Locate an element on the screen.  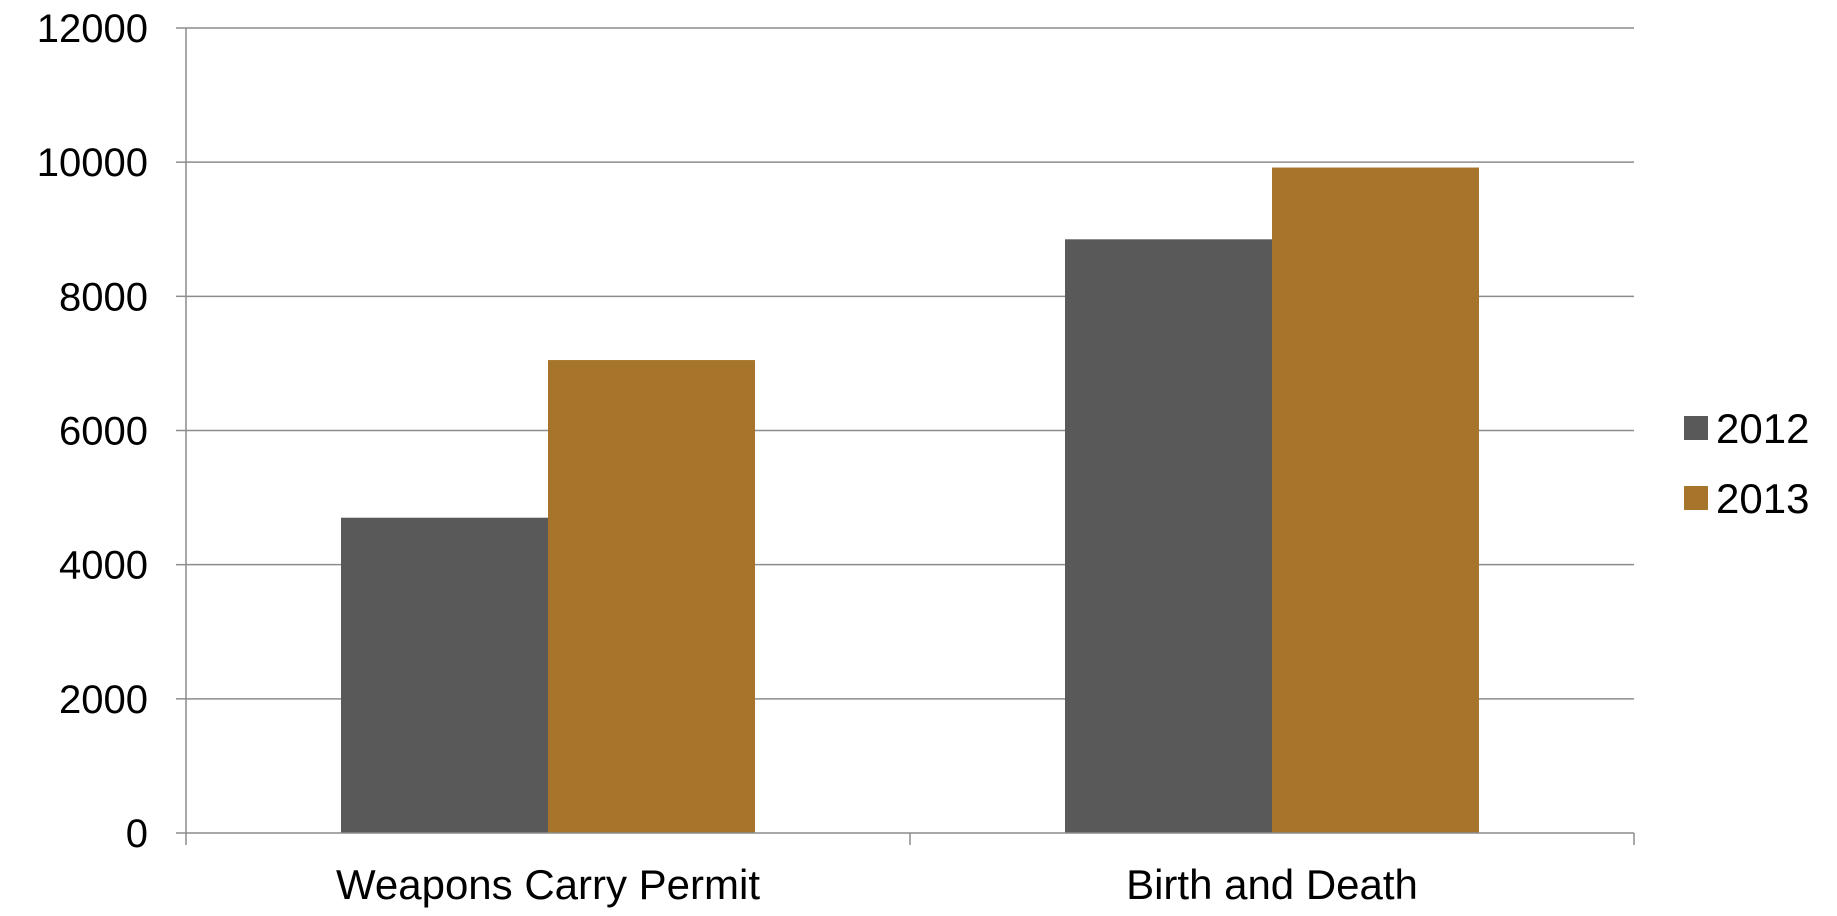
y-tick-labels: 0 2000 4000 6000 8000 10000 12000 is located at coordinates (92, 431).